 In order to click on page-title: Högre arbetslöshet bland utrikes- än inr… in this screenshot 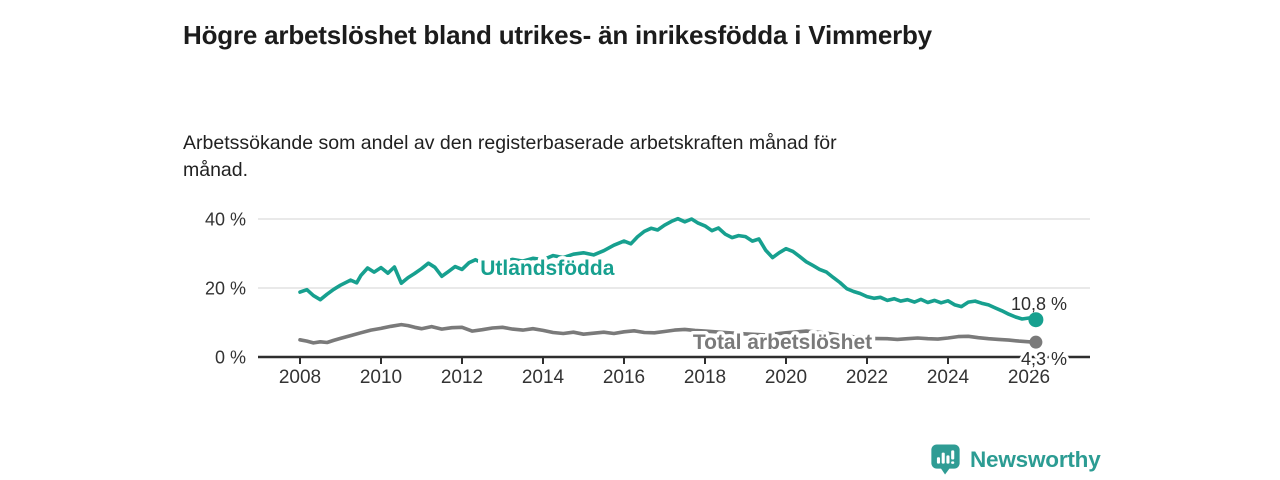, I will do `click(557, 35)`.